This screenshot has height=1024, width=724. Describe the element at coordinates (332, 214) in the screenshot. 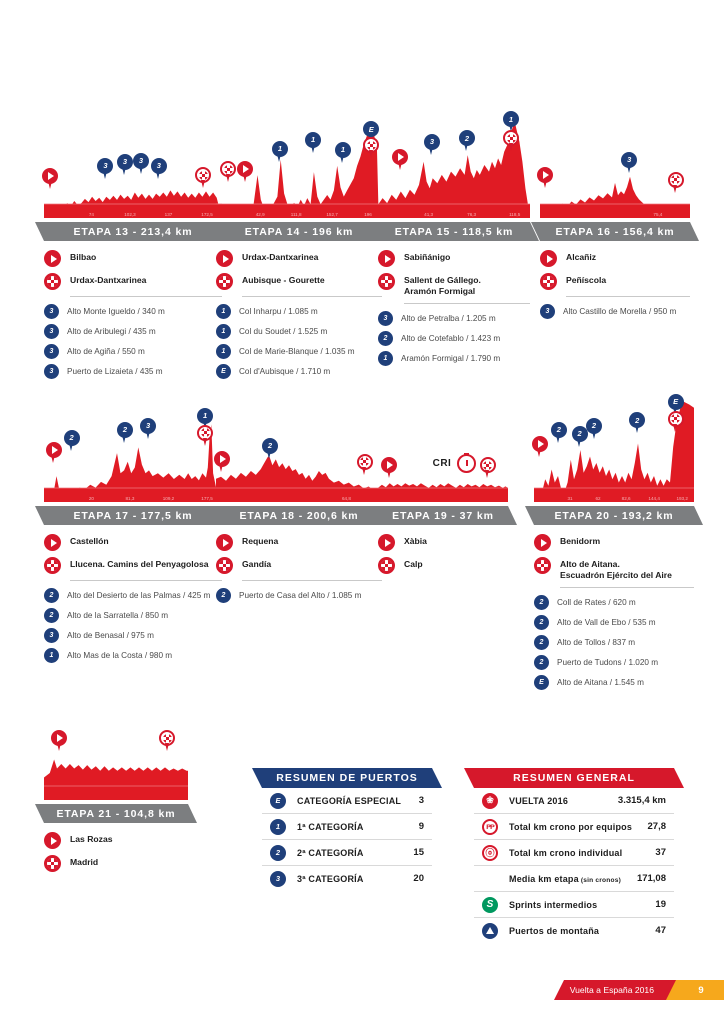

I see `profile-distance-tick: 152,7` at that location.